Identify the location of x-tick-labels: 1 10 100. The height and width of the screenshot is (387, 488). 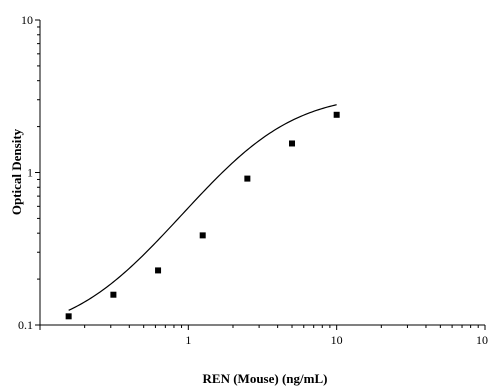
(336, 340).